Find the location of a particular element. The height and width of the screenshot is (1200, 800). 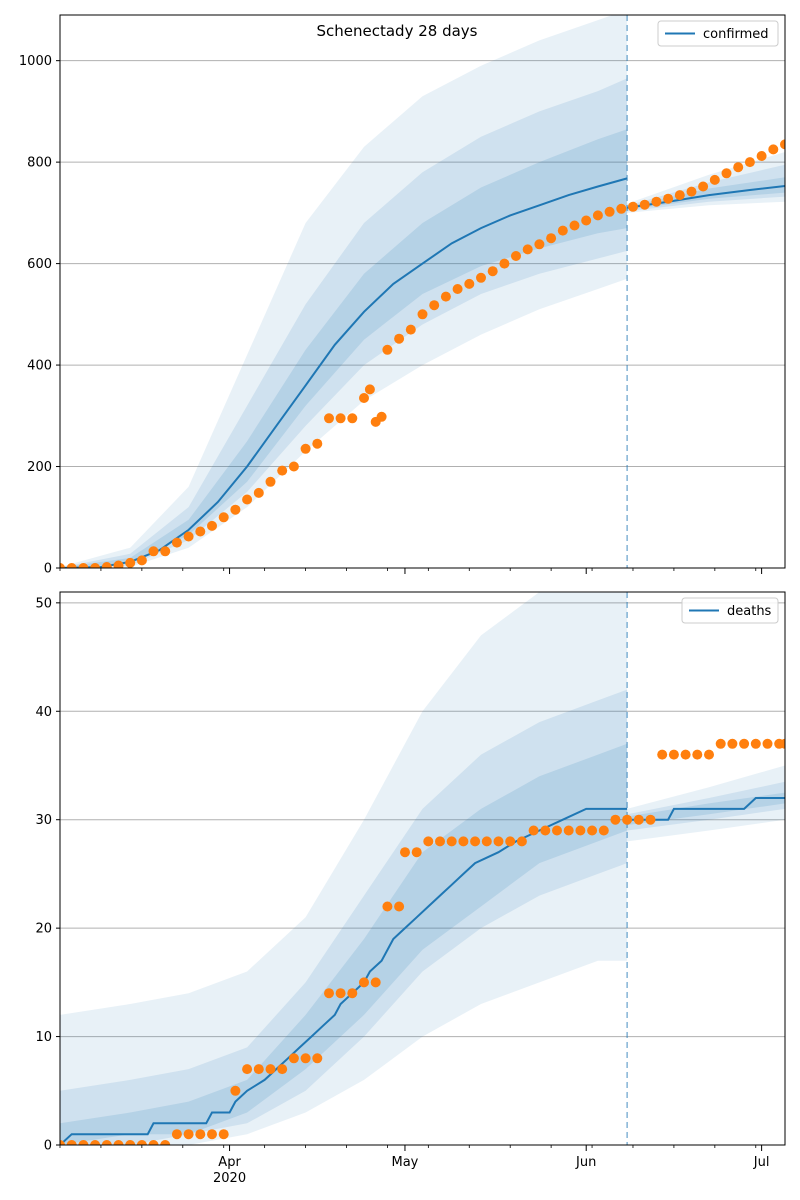

y-tick-label: 400 is located at coordinates (39, 366).